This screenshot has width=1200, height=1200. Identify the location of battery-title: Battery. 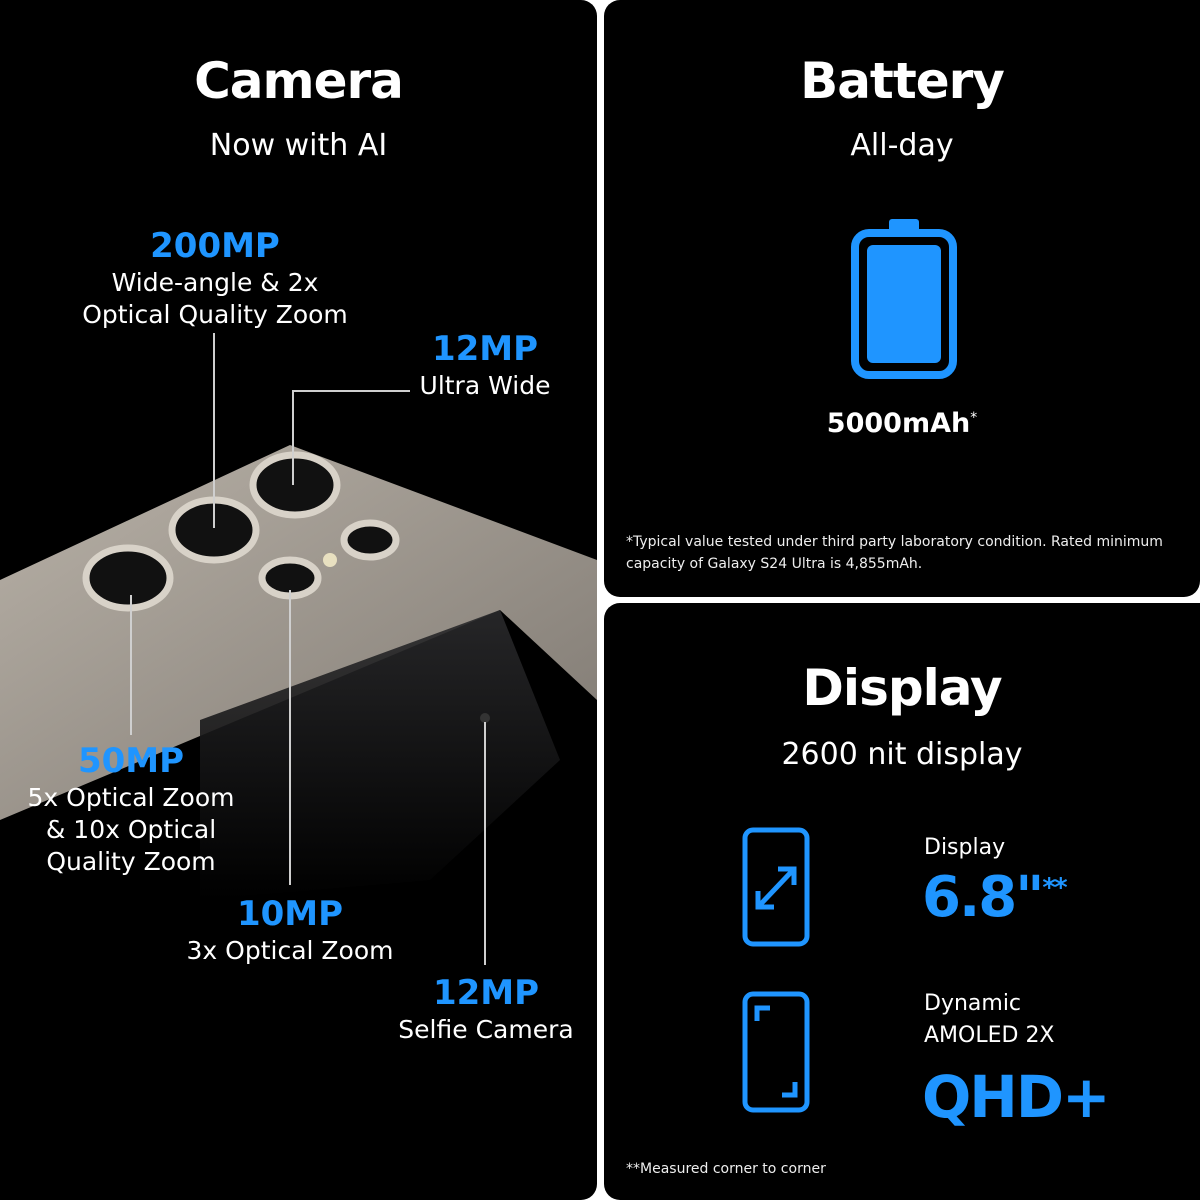
(902, 81).